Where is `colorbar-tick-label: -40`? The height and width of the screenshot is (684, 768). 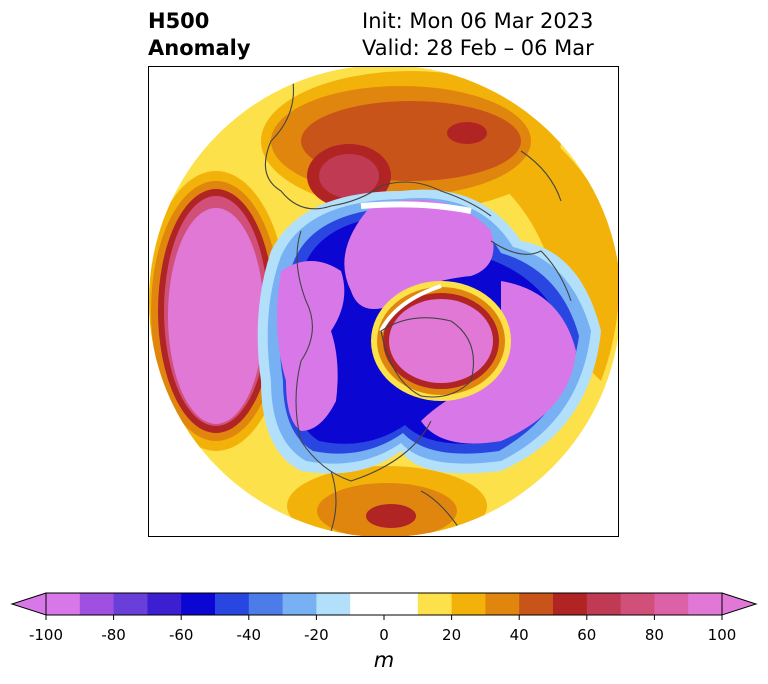 colorbar-tick-label: -40 is located at coordinates (249, 635).